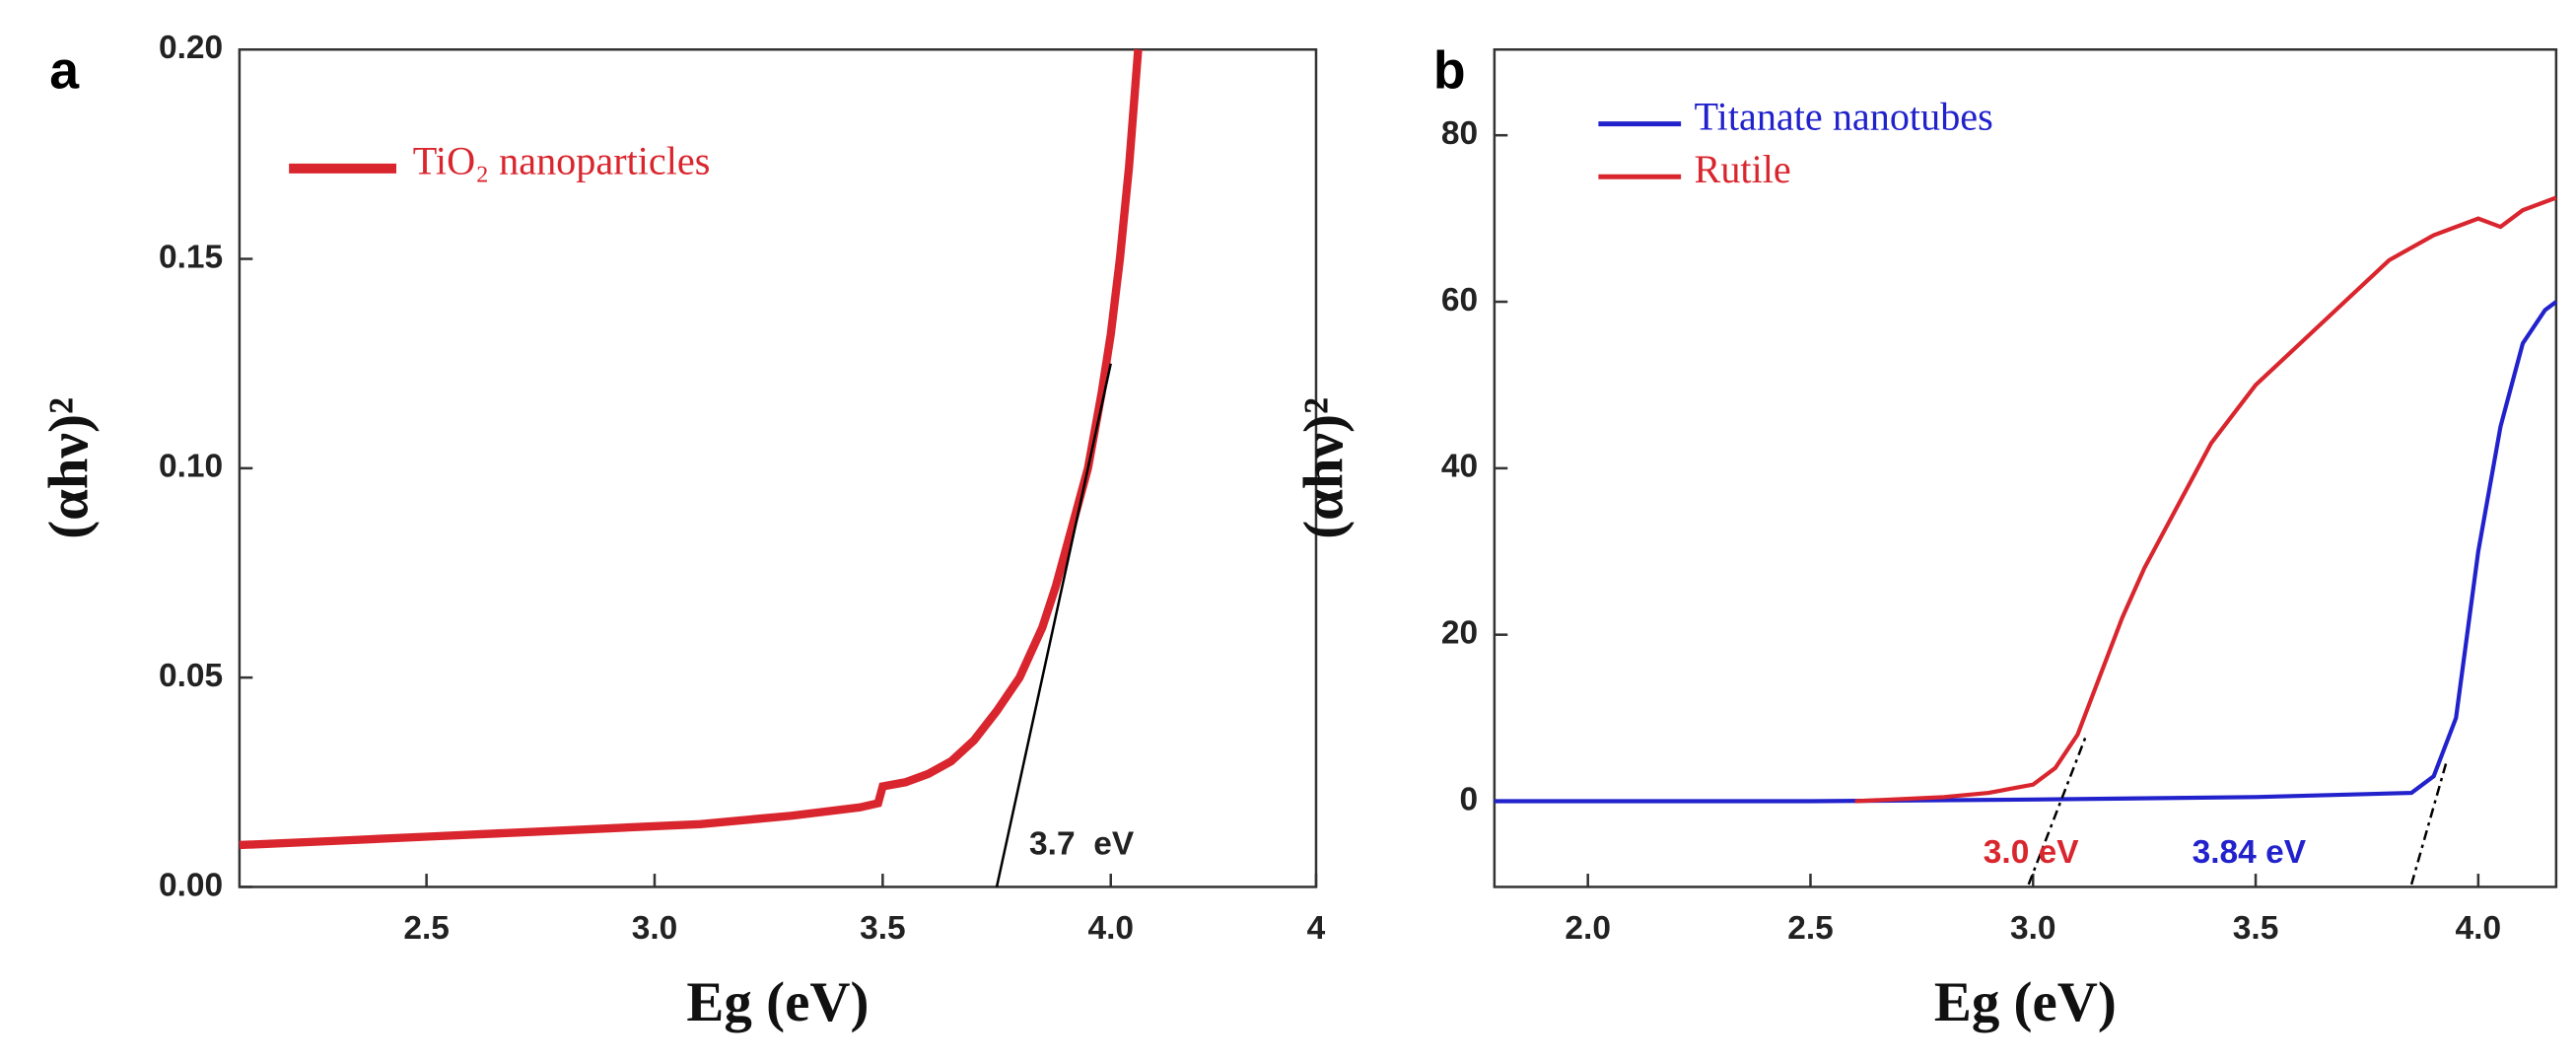  What do you see at coordinates (191, 885) in the screenshot?
I see `y-tick-label: 0.00` at bounding box center [191, 885].